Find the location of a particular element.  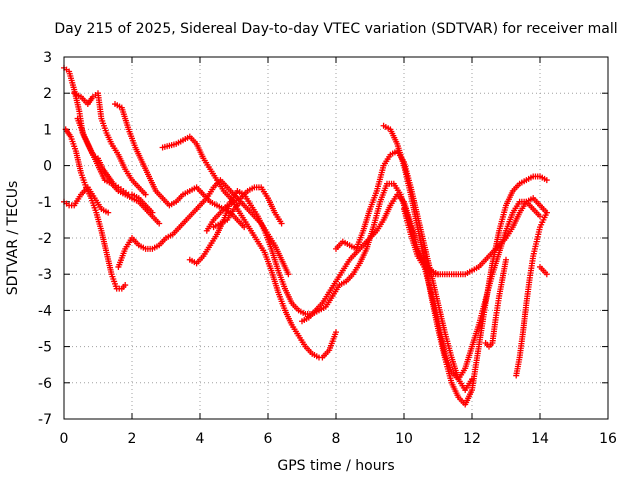

x-tick-label: 16 is located at coordinates (608, 439).